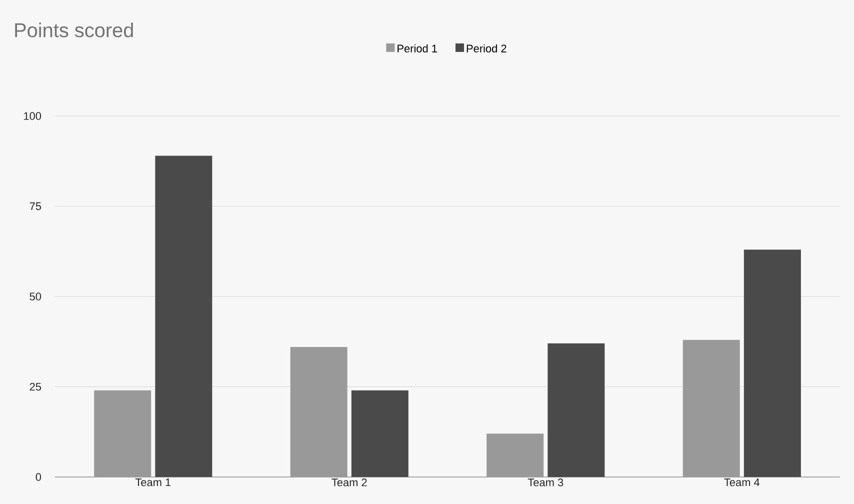 The width and height of the screenshot is (854, 504). What do you see at coordinates (74, 30) in the screenshot?
I see `chart-title: Points scored` at bounding box center [74, 30].